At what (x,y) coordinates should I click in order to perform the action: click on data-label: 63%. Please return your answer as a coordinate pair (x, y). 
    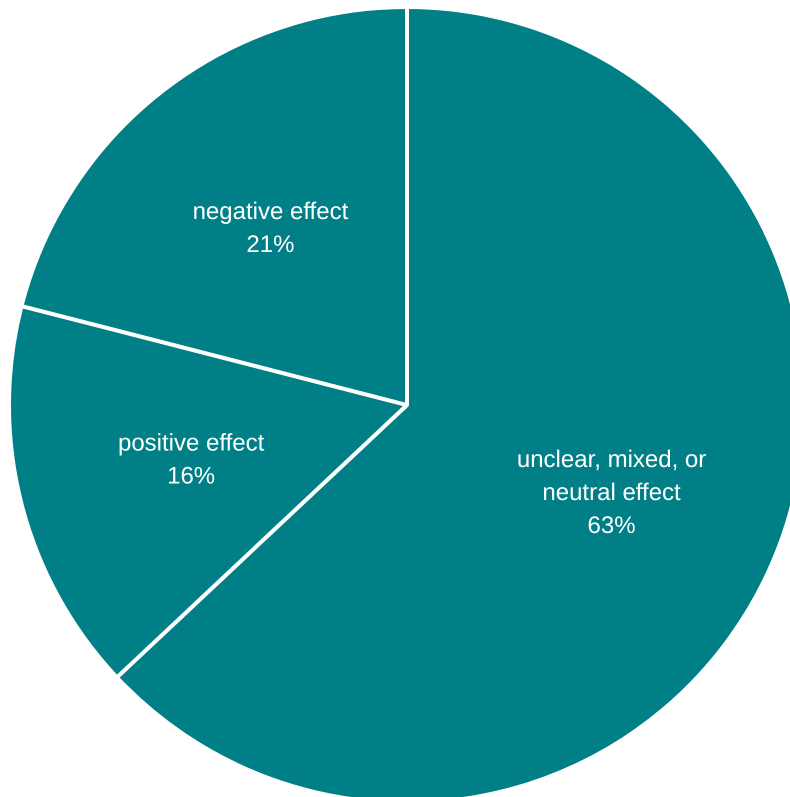
    Looking at the image, I should click on (612, 526).